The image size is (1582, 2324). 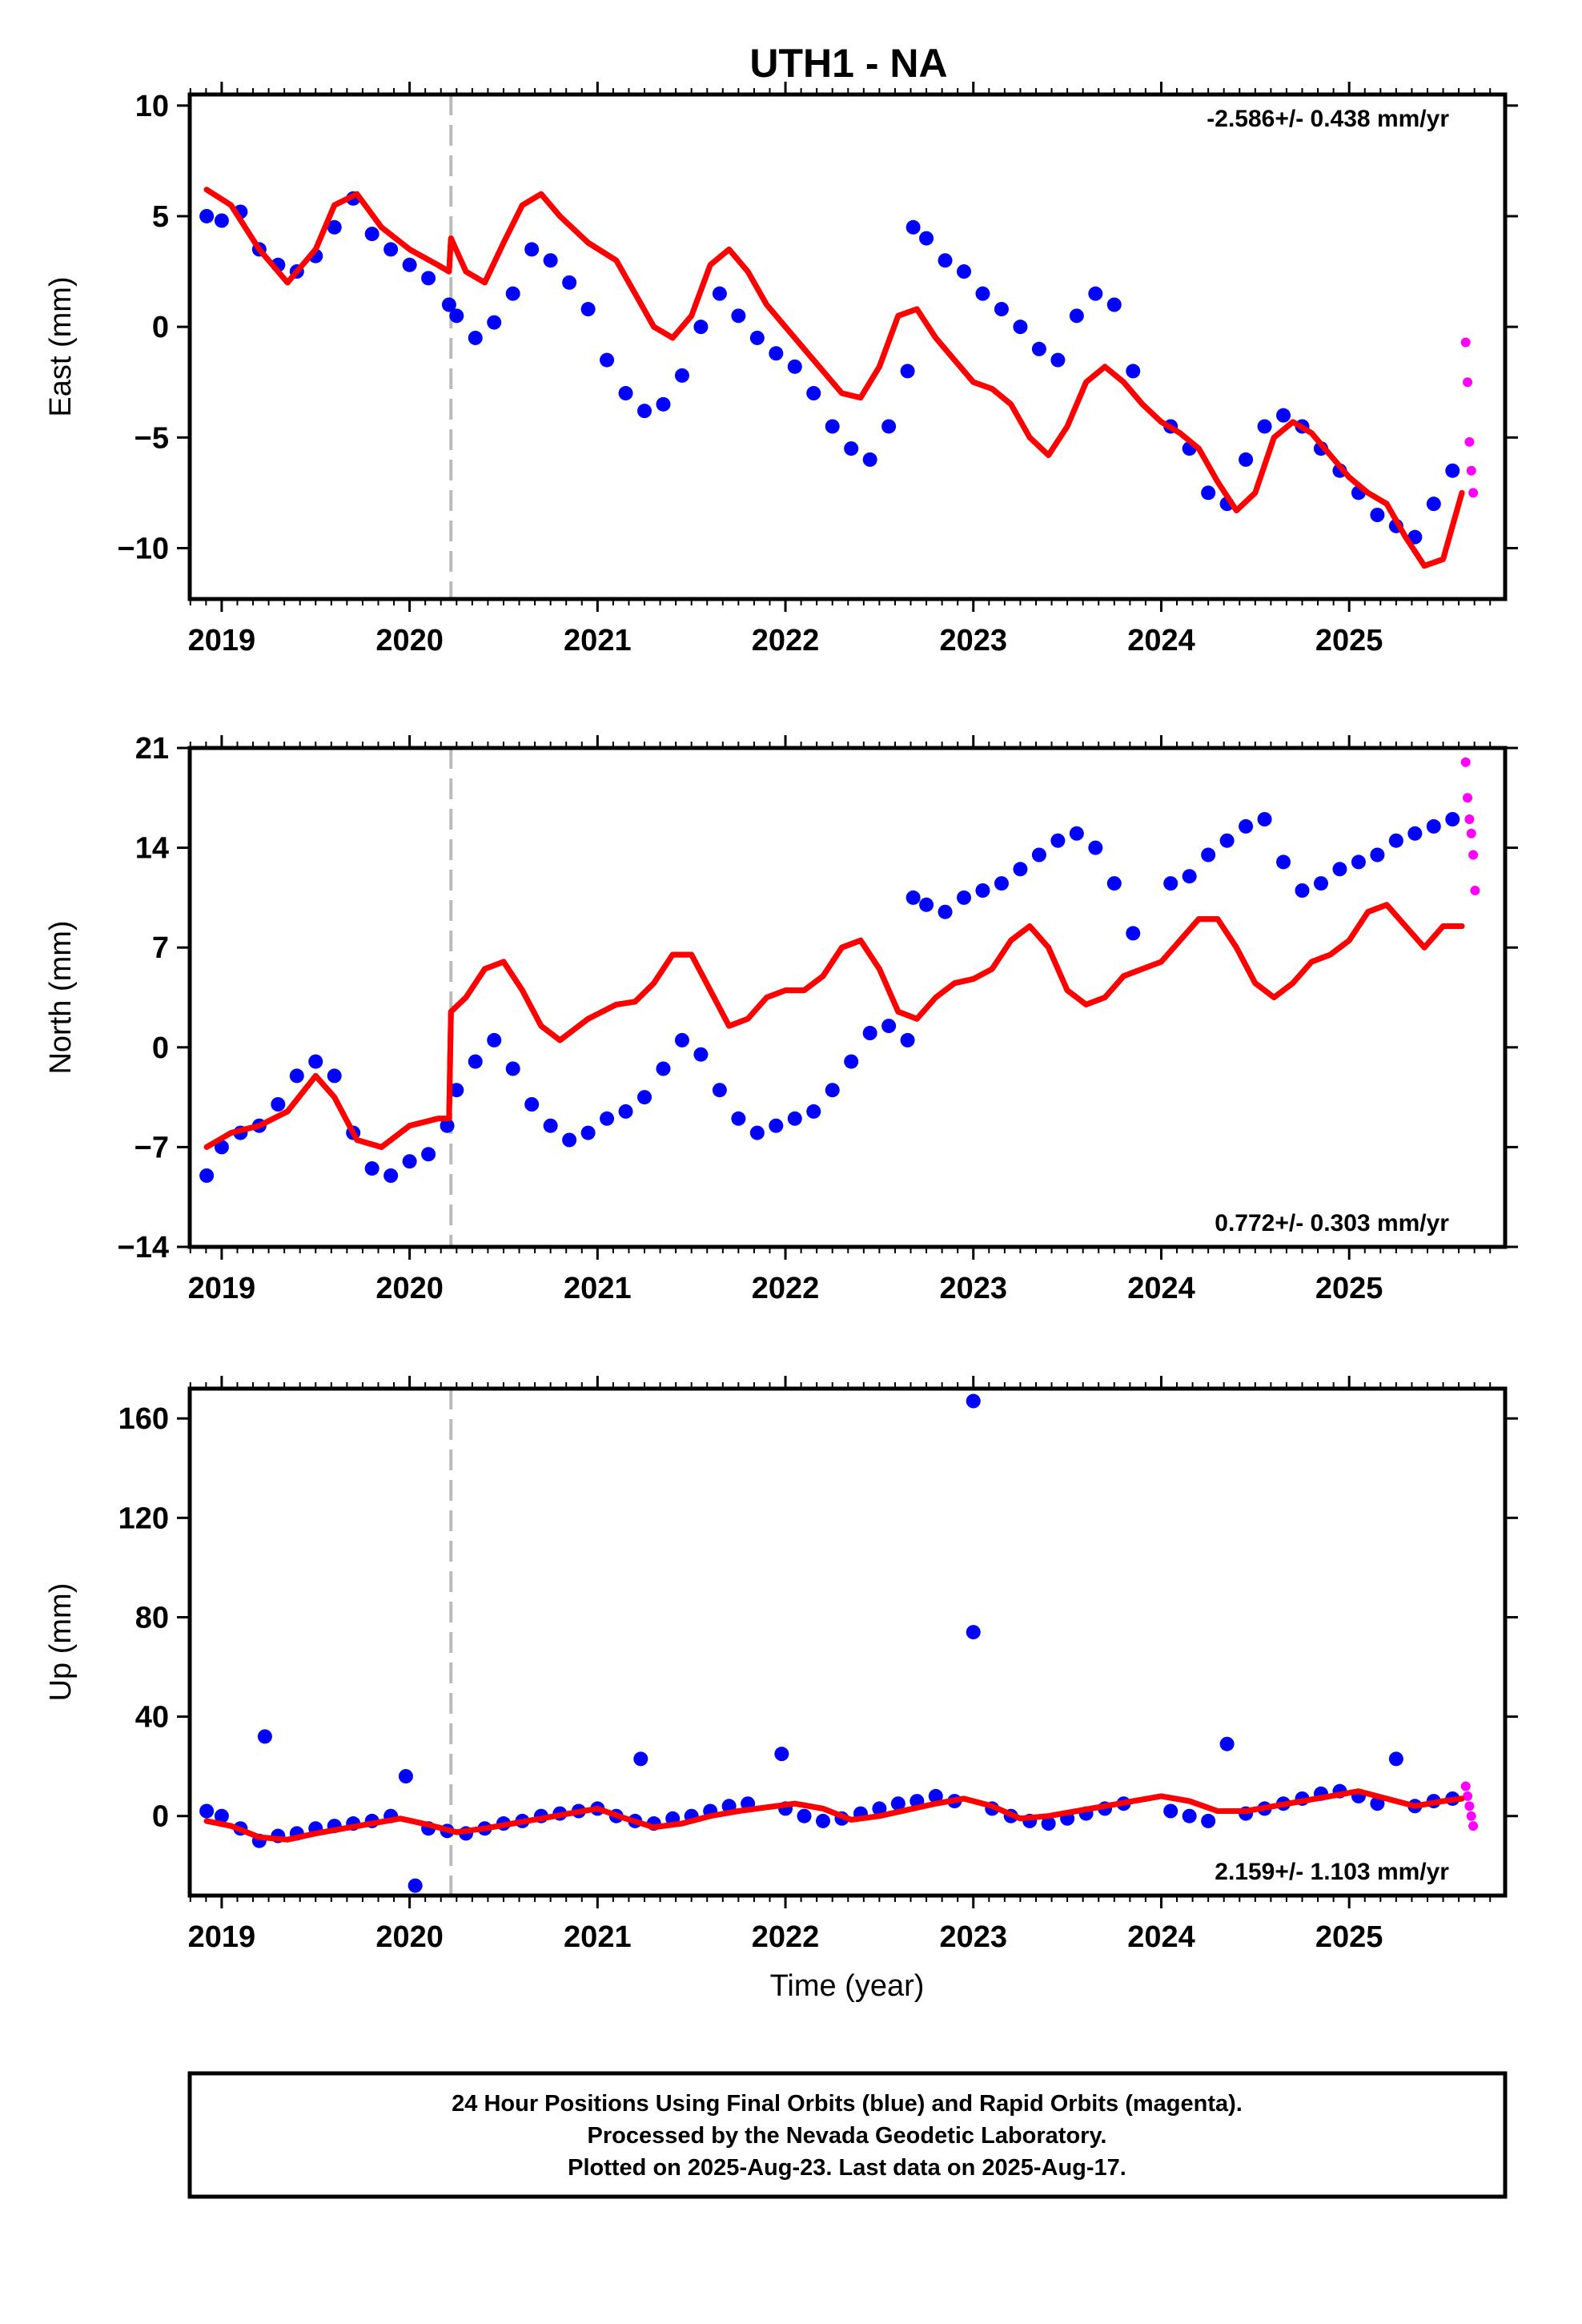 What do you see at coordinates (152, 749) in the screenshot?
I see `y-tick-label: 21` at bounding box center [152, 749].